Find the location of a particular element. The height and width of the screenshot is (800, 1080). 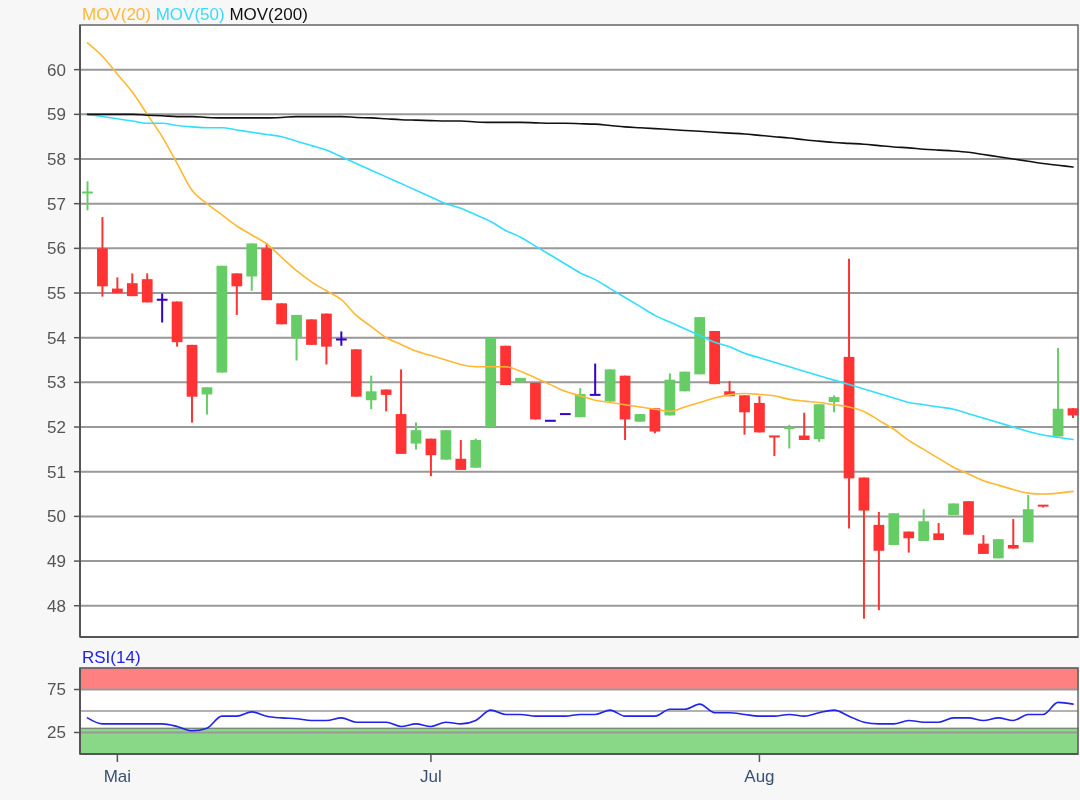

y-tick-label: 57 is located at coordinates (56, 204).